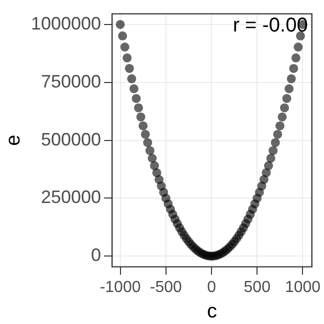  What do you see at coordinates (257, 287) in the screenshot?
I see `x-tick-label: 500` at bounding box center [257, 287].